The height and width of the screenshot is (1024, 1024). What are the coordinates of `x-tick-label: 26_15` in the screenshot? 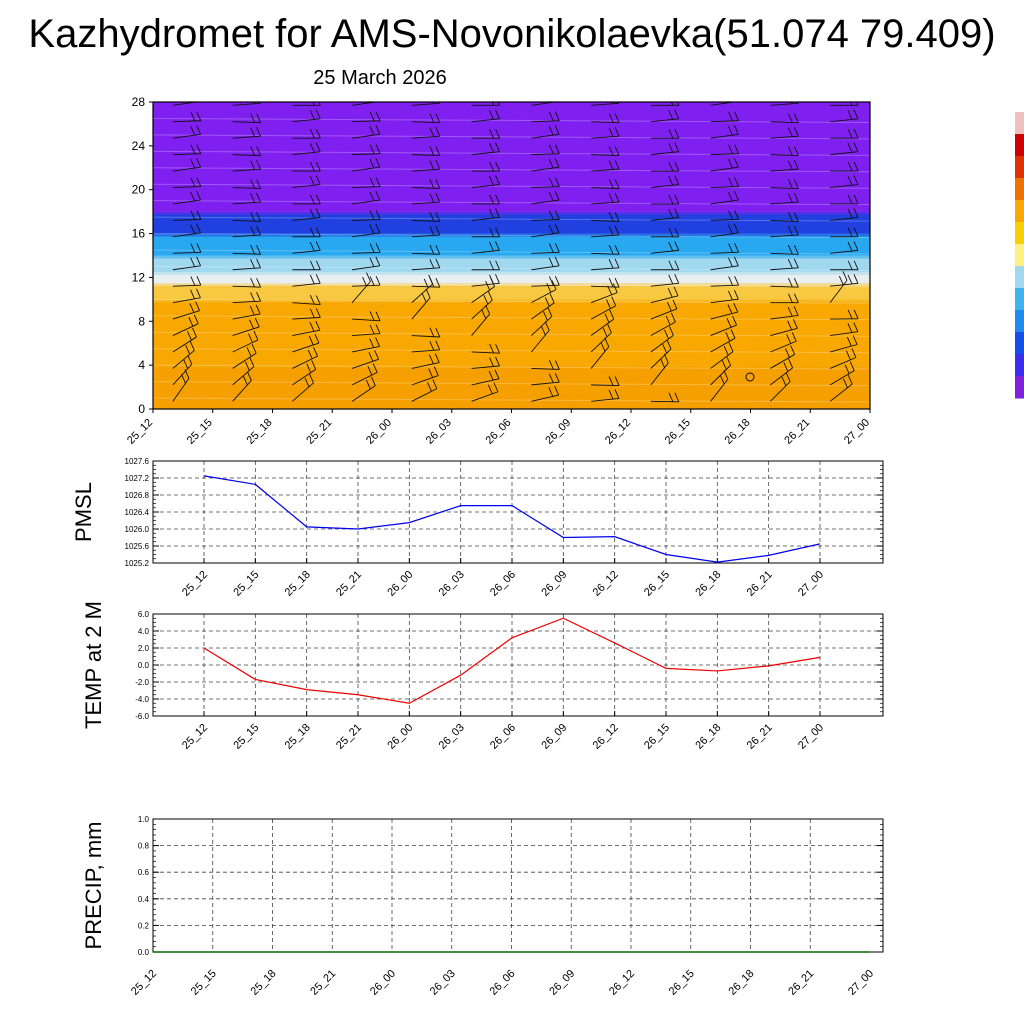 It's located at (678, 432).